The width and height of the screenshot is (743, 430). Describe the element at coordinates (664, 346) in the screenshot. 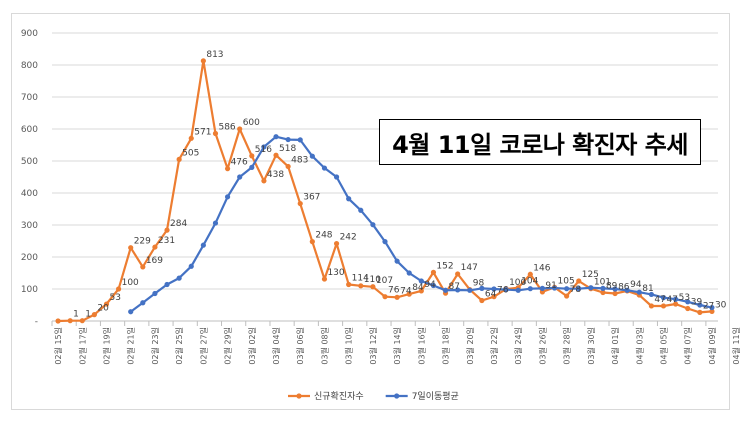

I see `x-tick-label: 04월 05일` at that location.